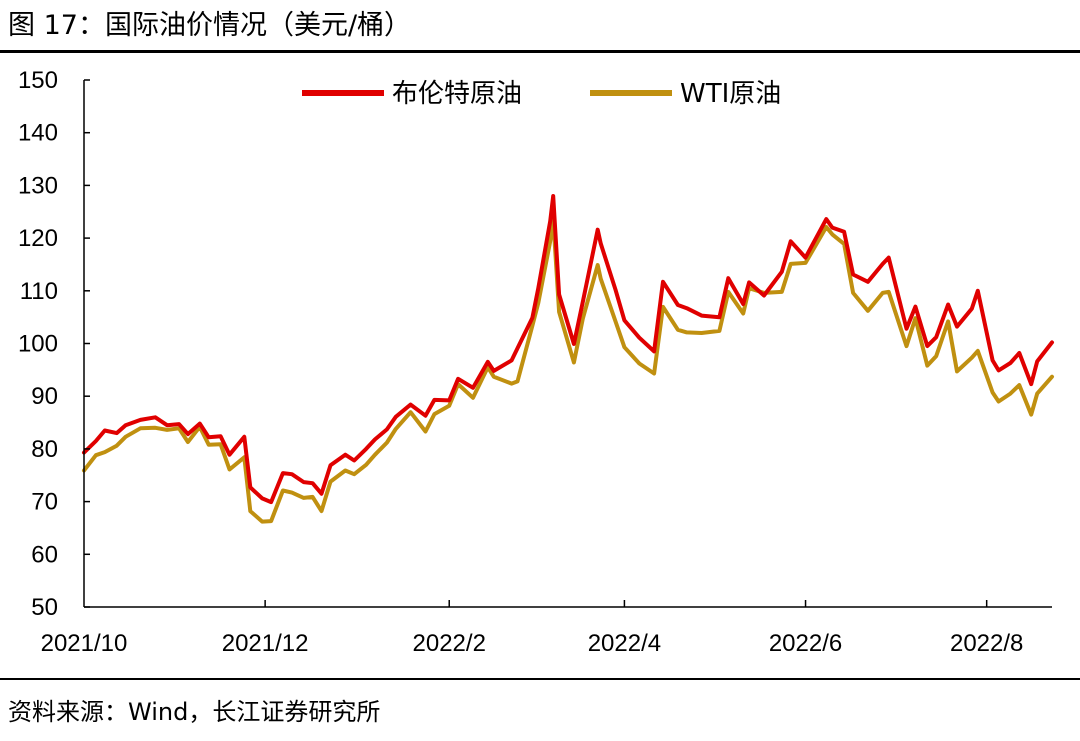 This screenshot has height=741, width=1080. Describe the element at coordinates (38, 344) in the screenshot. I see `y-tick-label: 100` at that location.